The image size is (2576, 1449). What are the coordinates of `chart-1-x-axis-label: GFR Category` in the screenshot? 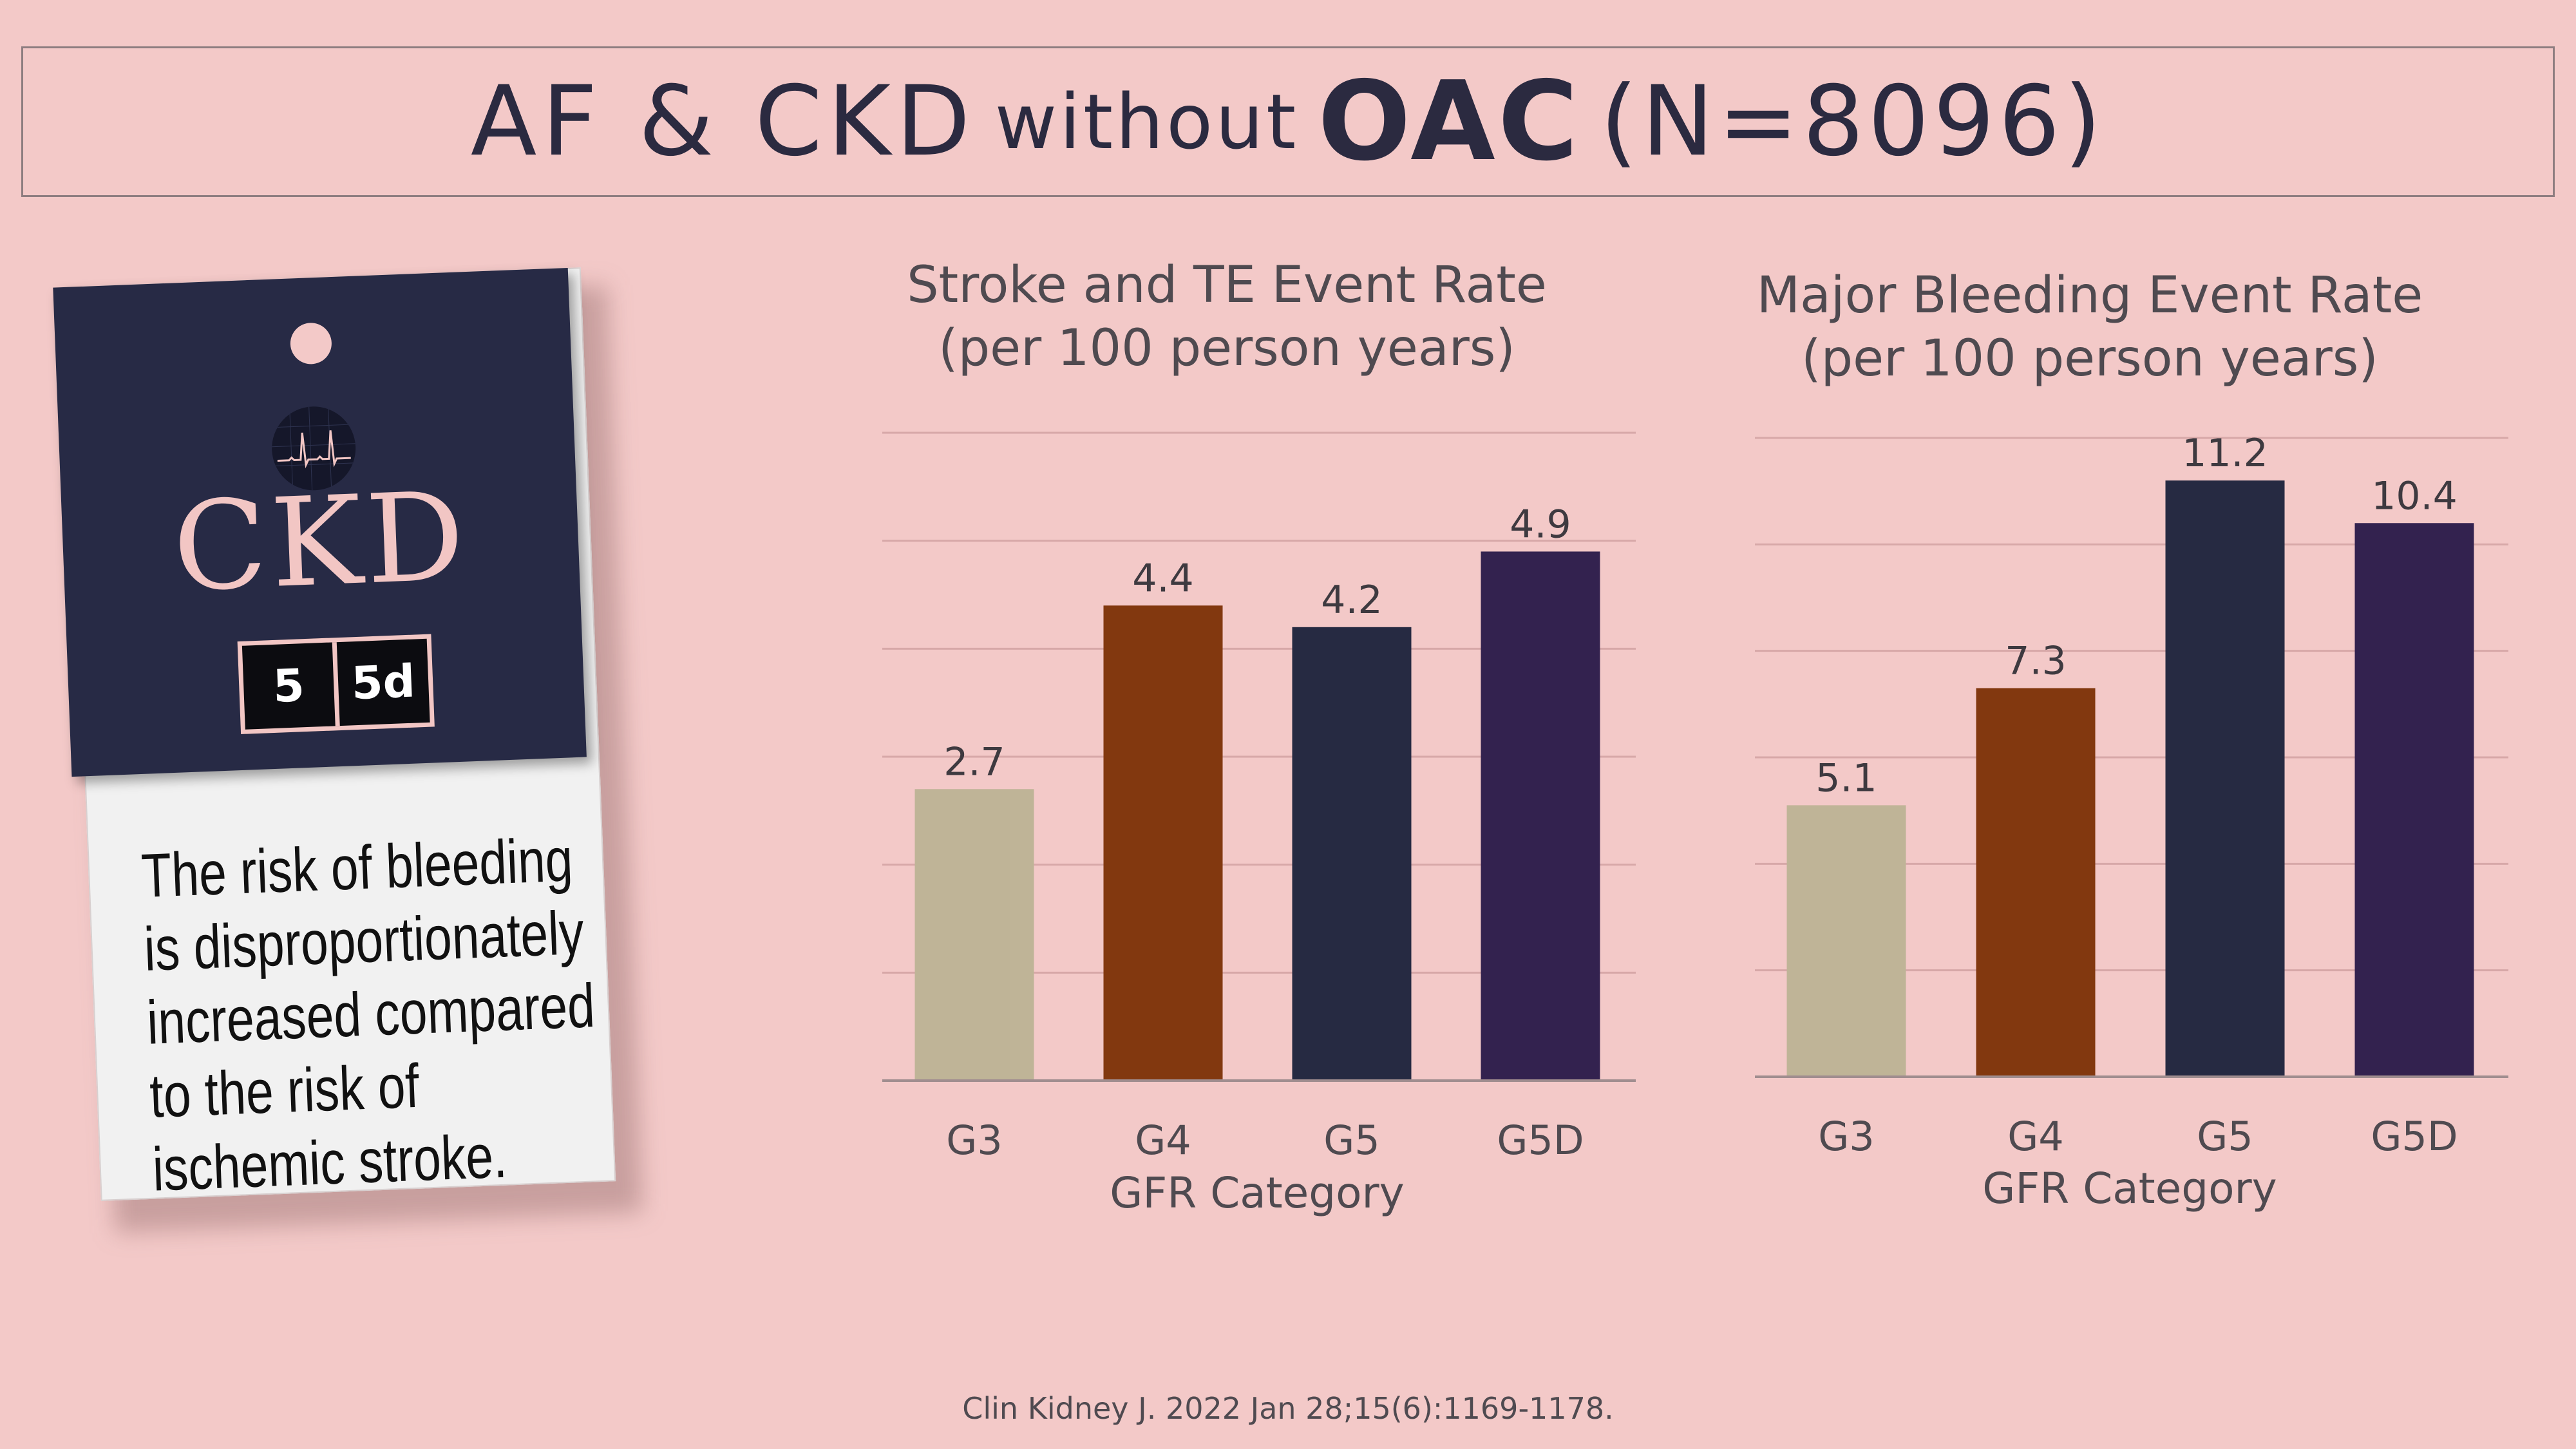 It's located at (1257, 1193).